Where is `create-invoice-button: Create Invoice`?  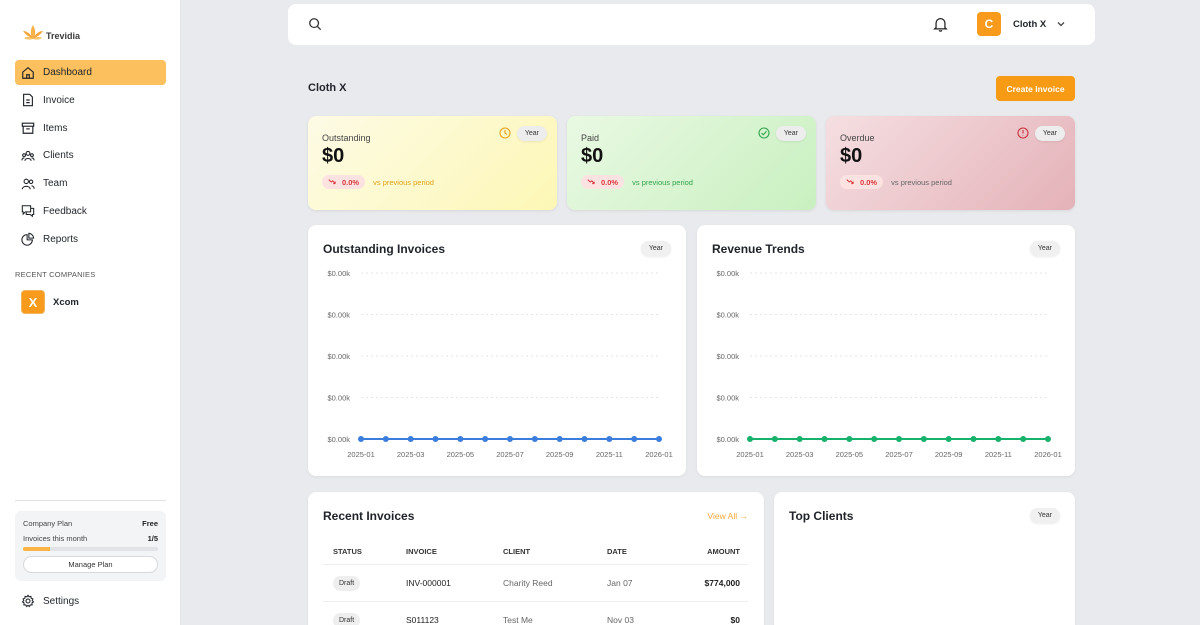
create-invoice-button: Create Invoice is located at coordinates (1035, 88).